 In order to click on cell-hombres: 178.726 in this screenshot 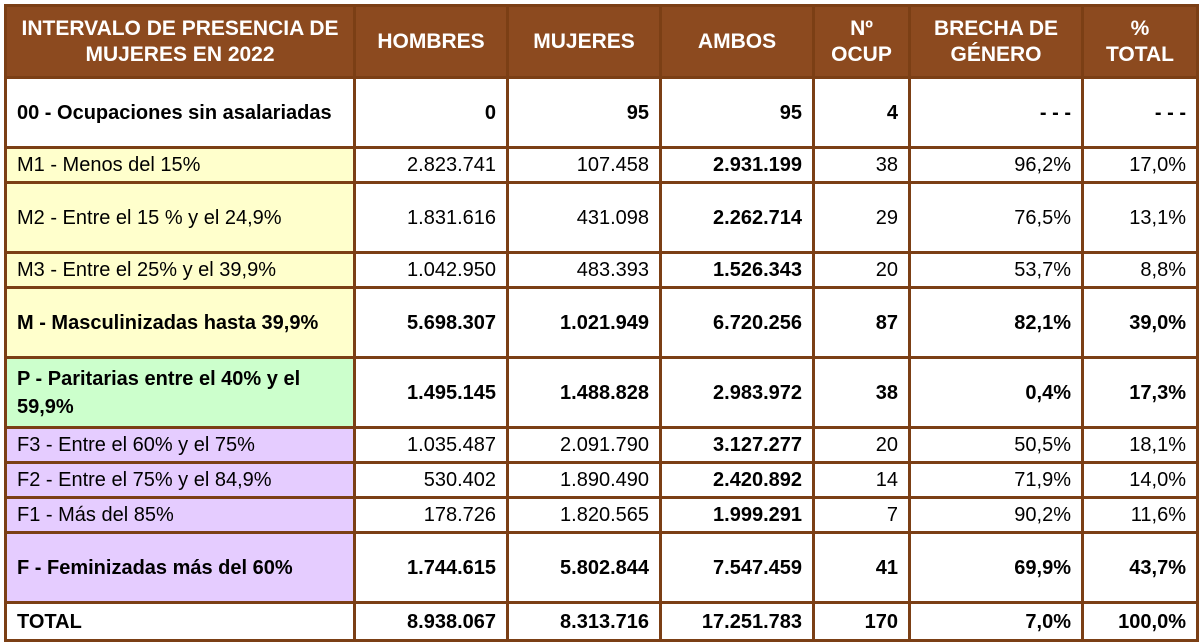, I will do `click(431, 515)`.